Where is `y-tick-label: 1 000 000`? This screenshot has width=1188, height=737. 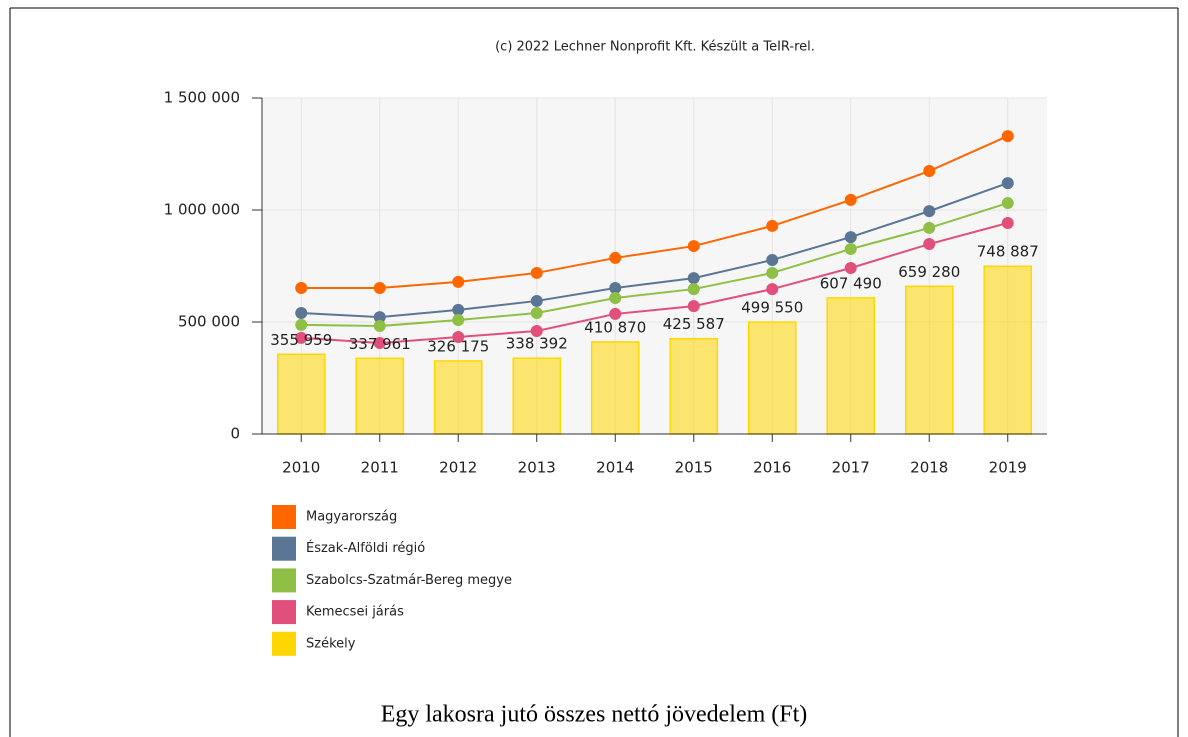 y-tick-label: 1 000 000 is located at coordinates (202, 210).